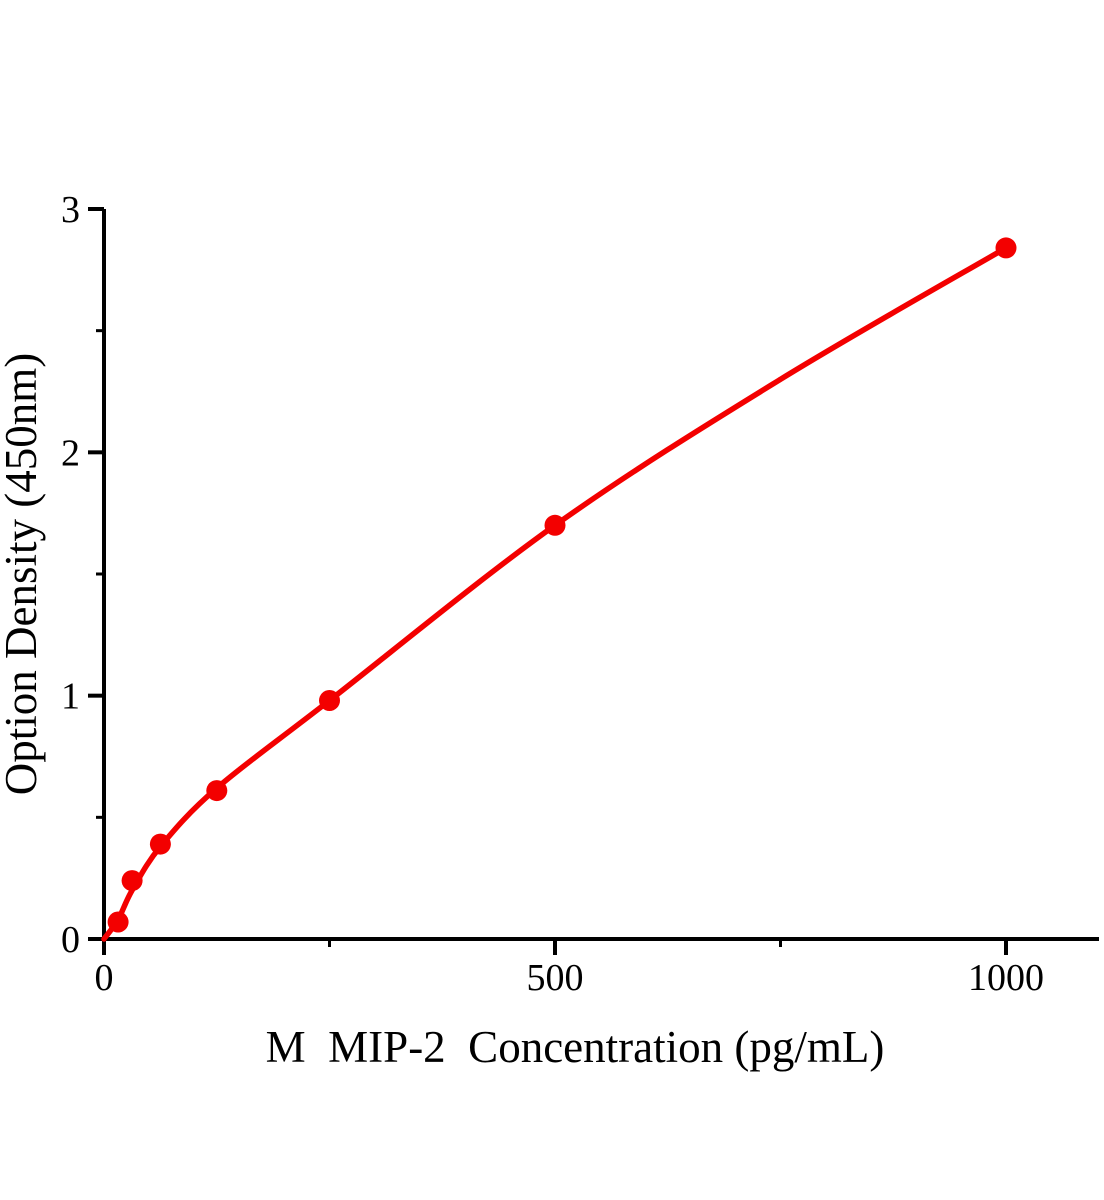 This screenshot has height=1200, width=1104. I want to click on y-axis-label: Option Density (450nm), so click(23, 574).